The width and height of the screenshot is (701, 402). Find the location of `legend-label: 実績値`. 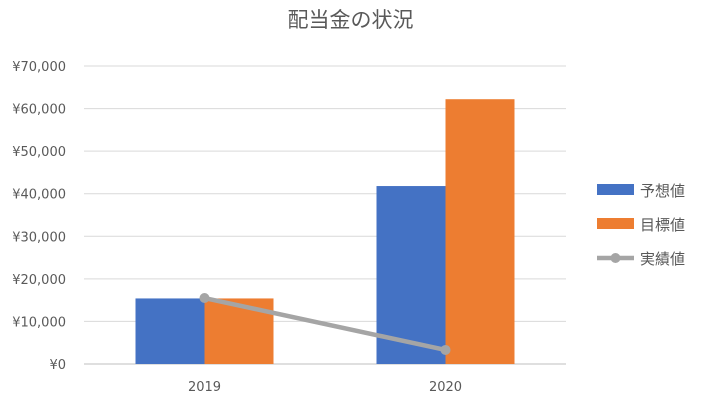

legend-label: 実績値 is located at coordinates (662, 259).